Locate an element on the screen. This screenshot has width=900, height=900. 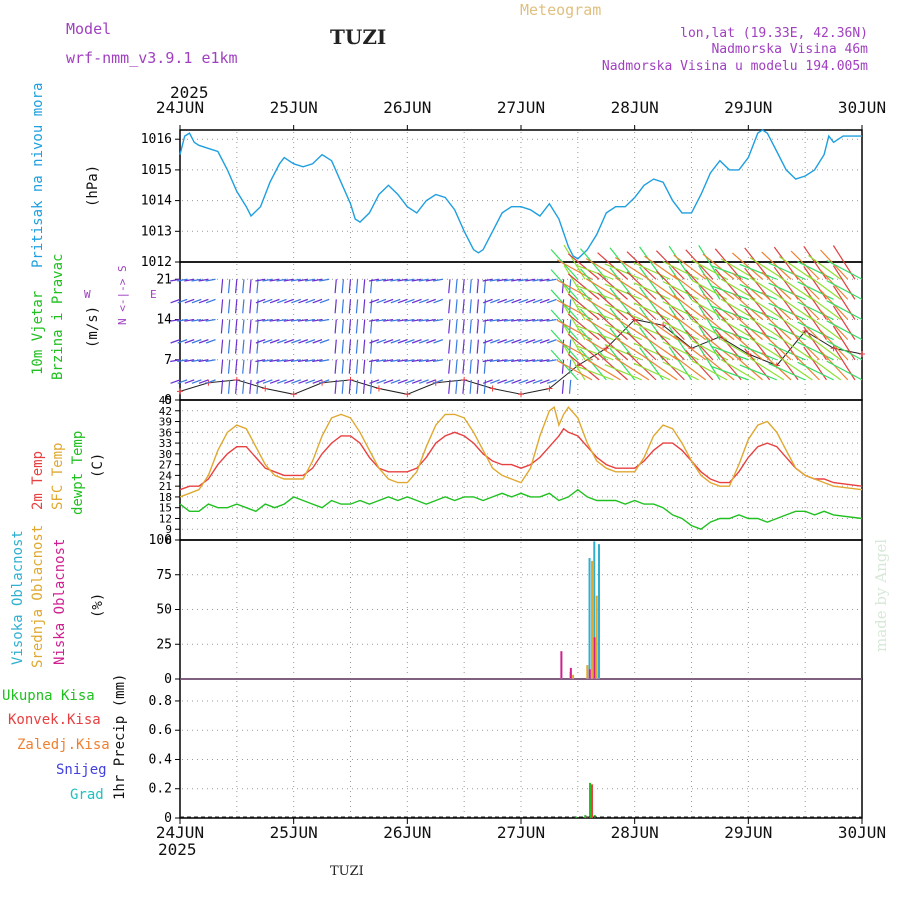
x-tick-label-top: 24JUN is located at coordinates (180, 107).